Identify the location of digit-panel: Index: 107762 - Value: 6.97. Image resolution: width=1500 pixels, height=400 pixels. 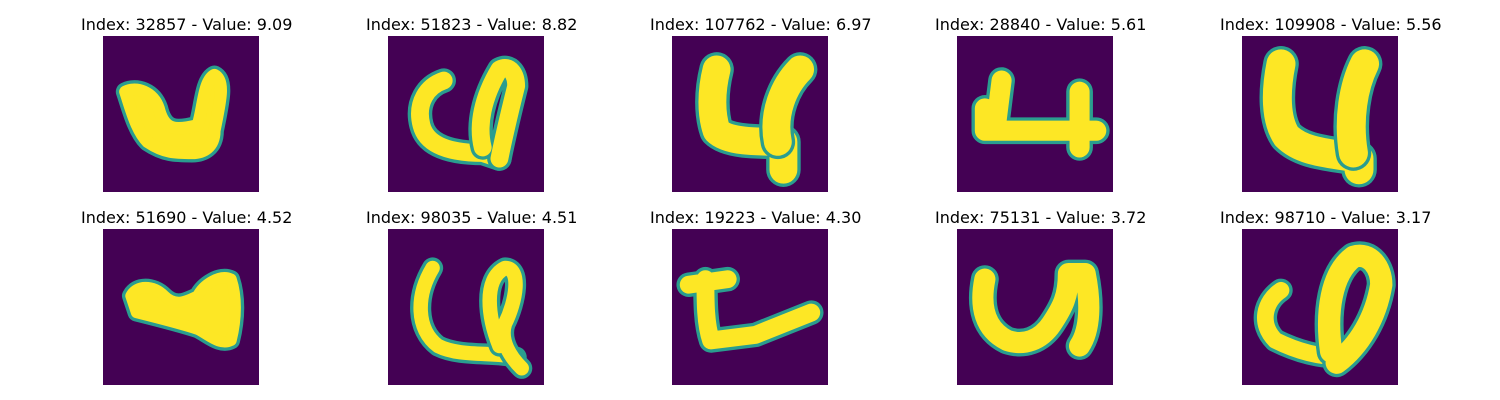
(761, 105).